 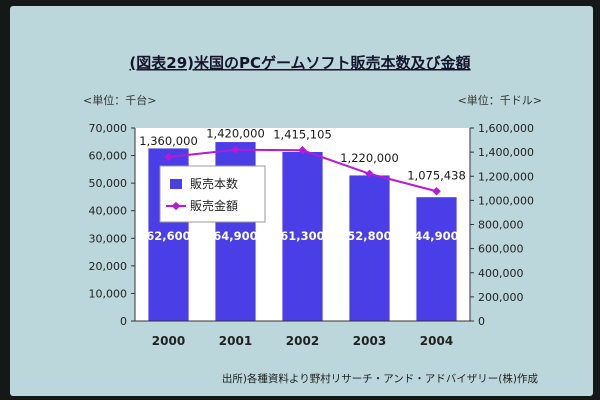 I want to click on left-tick-label: 0, so click(x=123, y=321).